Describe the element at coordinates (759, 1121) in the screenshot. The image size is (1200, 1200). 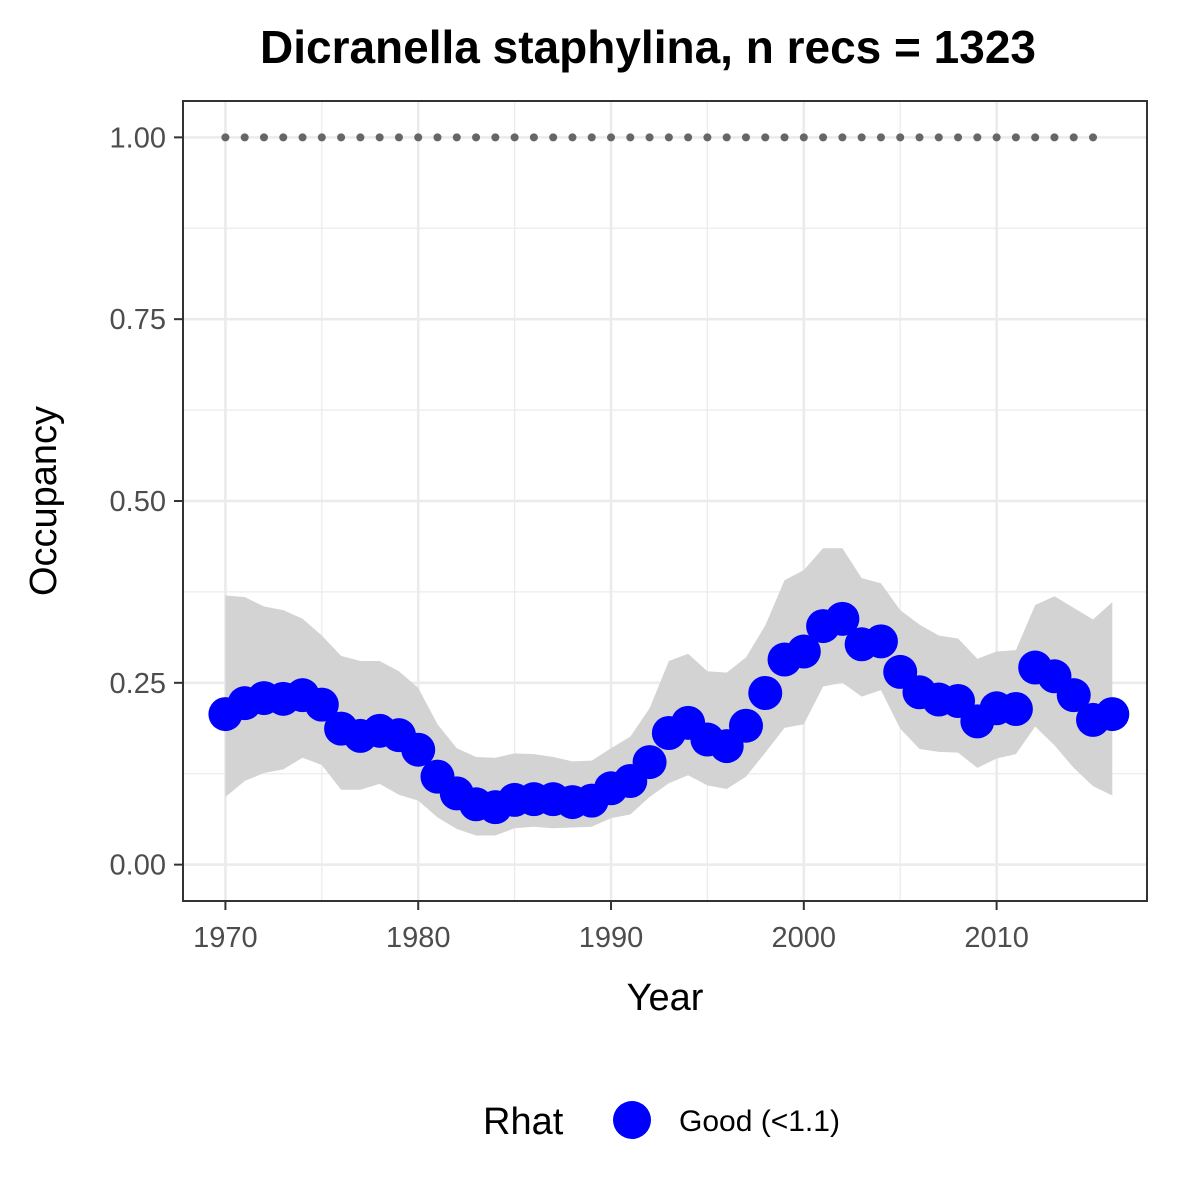
I see `legend-label-good: Good (<1.1)` at that location.